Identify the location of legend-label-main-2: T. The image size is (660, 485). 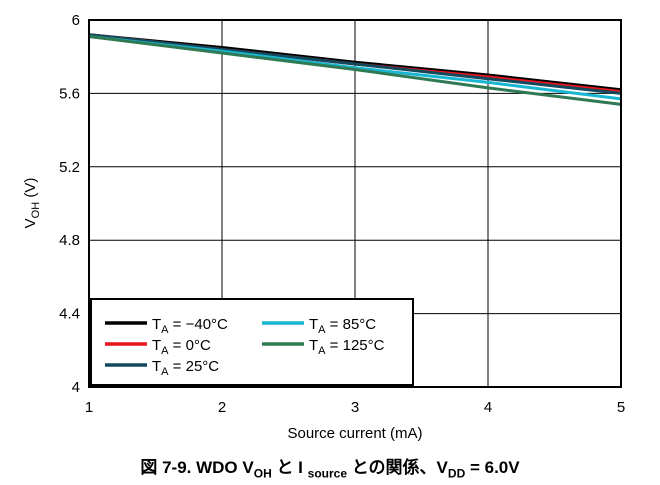
(156, 366).